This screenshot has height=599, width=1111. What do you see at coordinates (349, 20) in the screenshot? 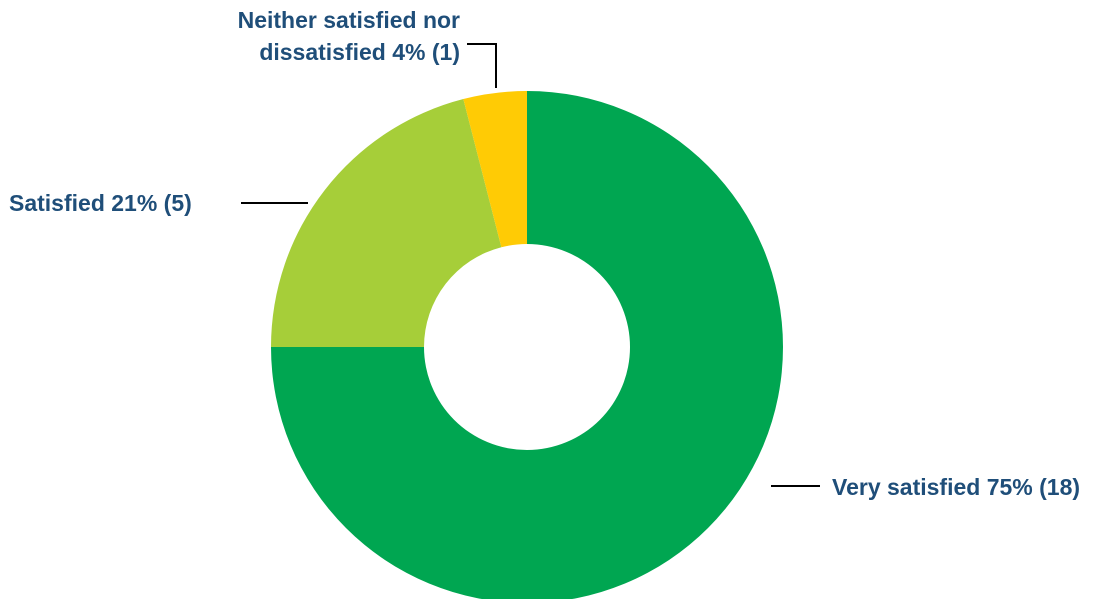
I see `label-neither-line-1: Neither satisfied nor` at bounding box center [349, 20].